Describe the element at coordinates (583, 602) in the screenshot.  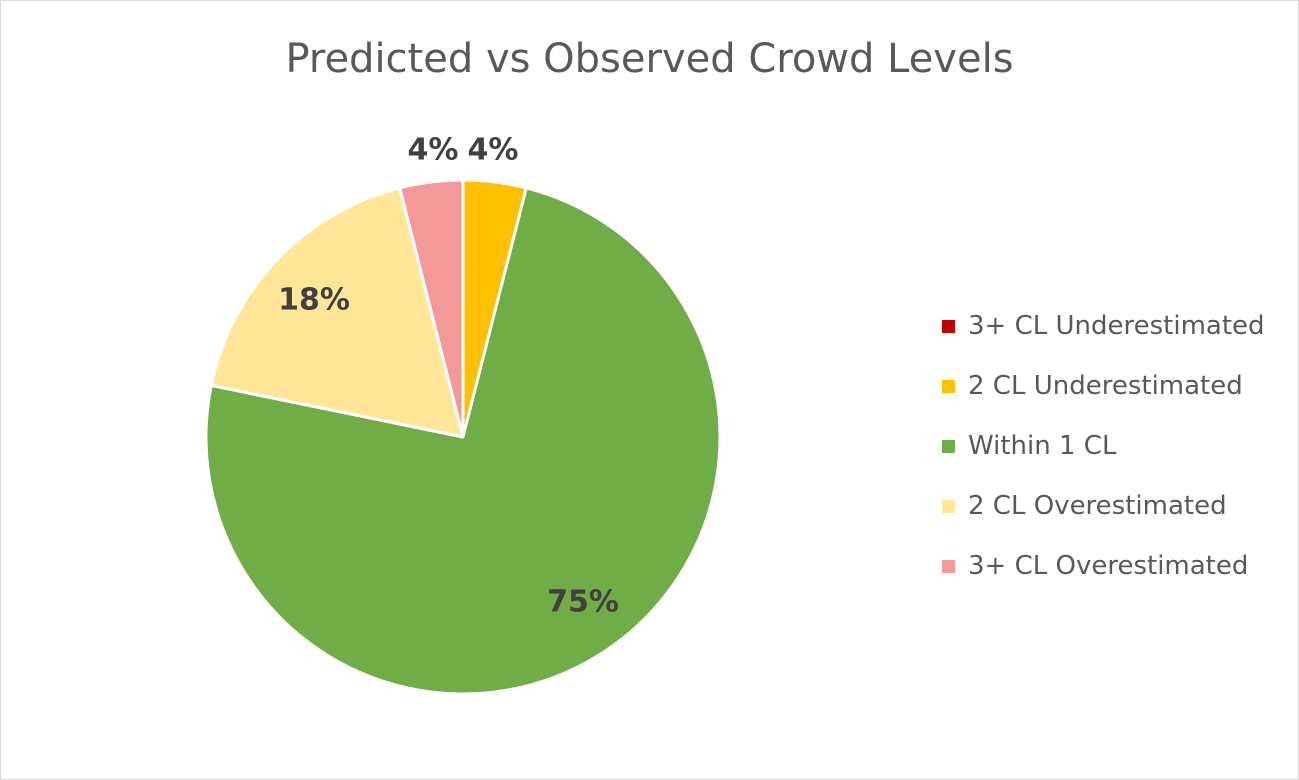
I see `data-label-within-1-cl: 75%` at that location.